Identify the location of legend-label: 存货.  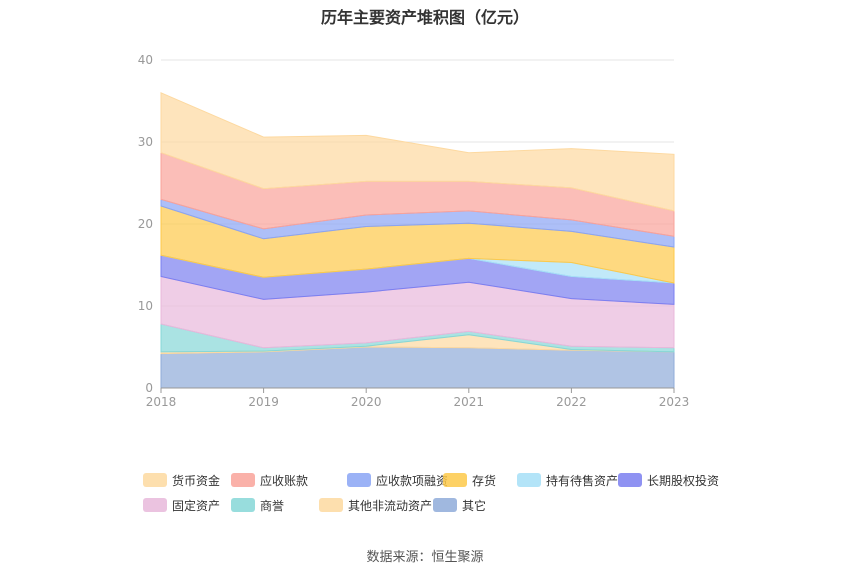
(484, 480).